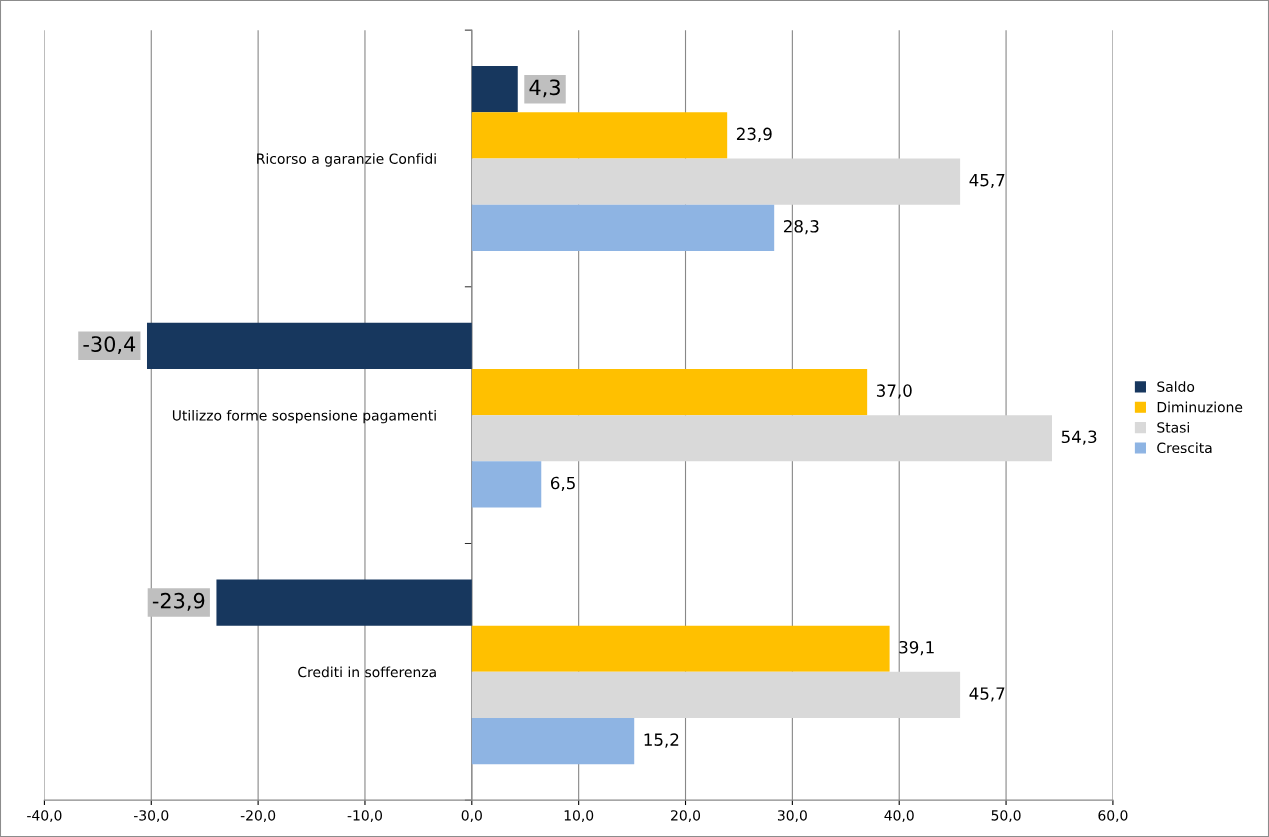  I want to click on legend-label: Crescita, so click(1184, 448).